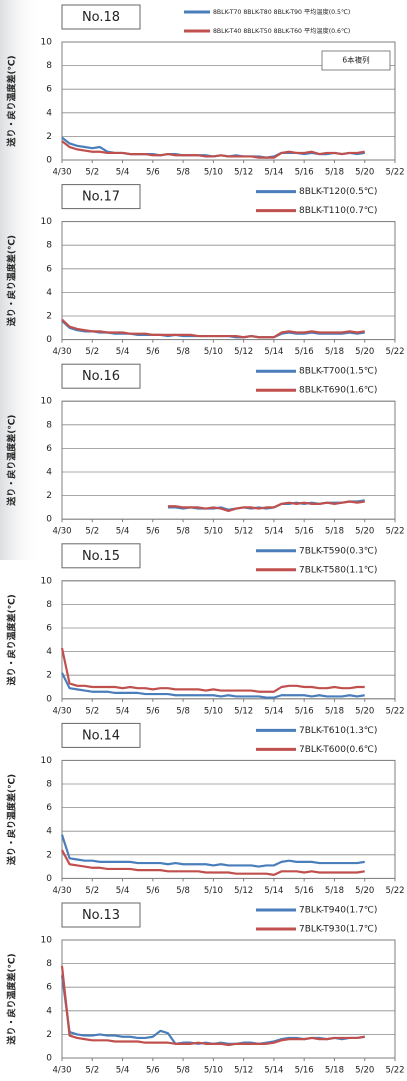 The image size is (407, 1081). What do you see at coordinates (338, 391) in the screenshot?
I see `legend-label: 8BLK-T690(1.6℃)` at bounding box center [338, 391].